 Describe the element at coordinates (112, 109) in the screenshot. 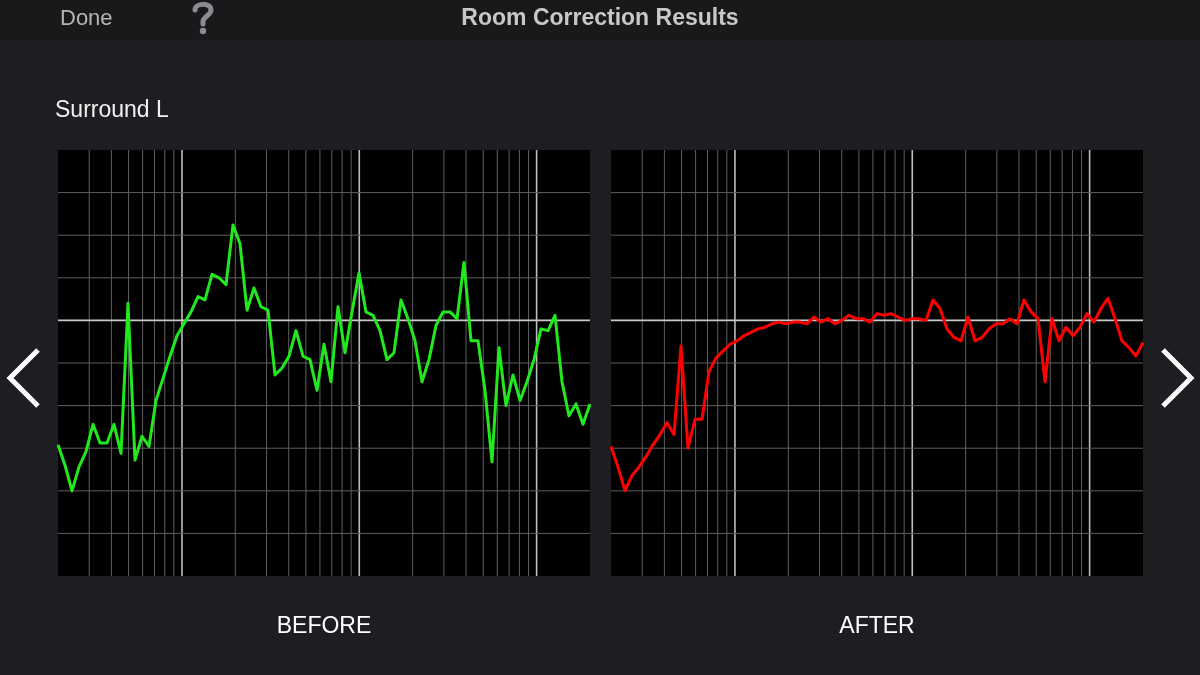

I see `chart-subtitle: Surround L` at that location.